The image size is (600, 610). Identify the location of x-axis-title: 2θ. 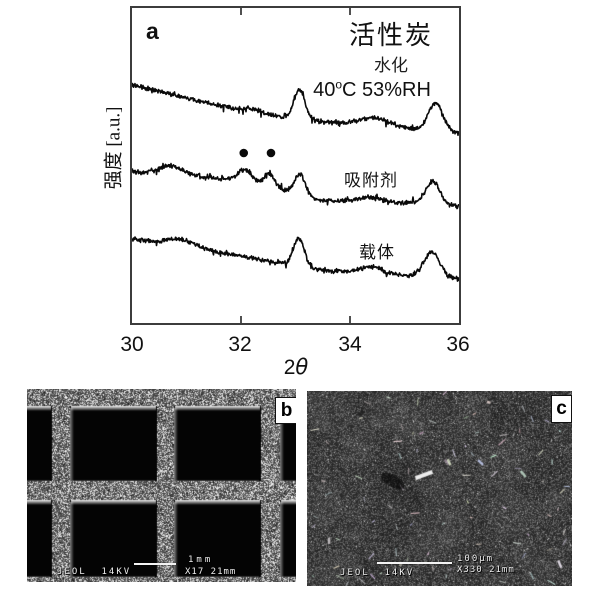
(296, 367).